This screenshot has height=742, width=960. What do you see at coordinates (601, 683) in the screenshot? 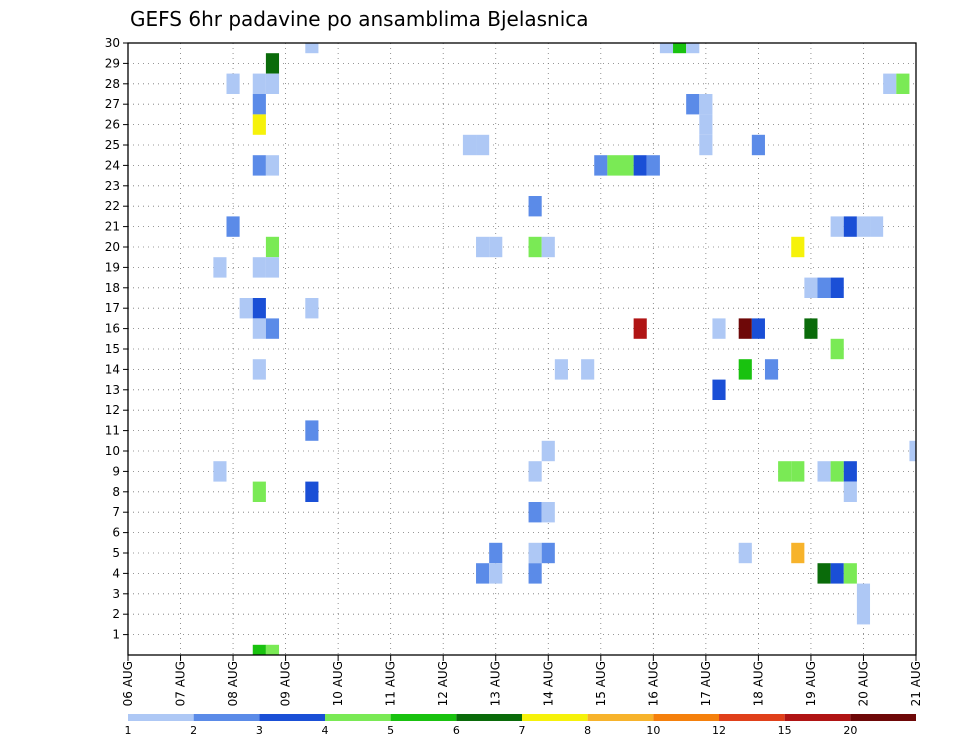
I see `x-tick-label: 15 AUG` at bounding box center [601, 683].